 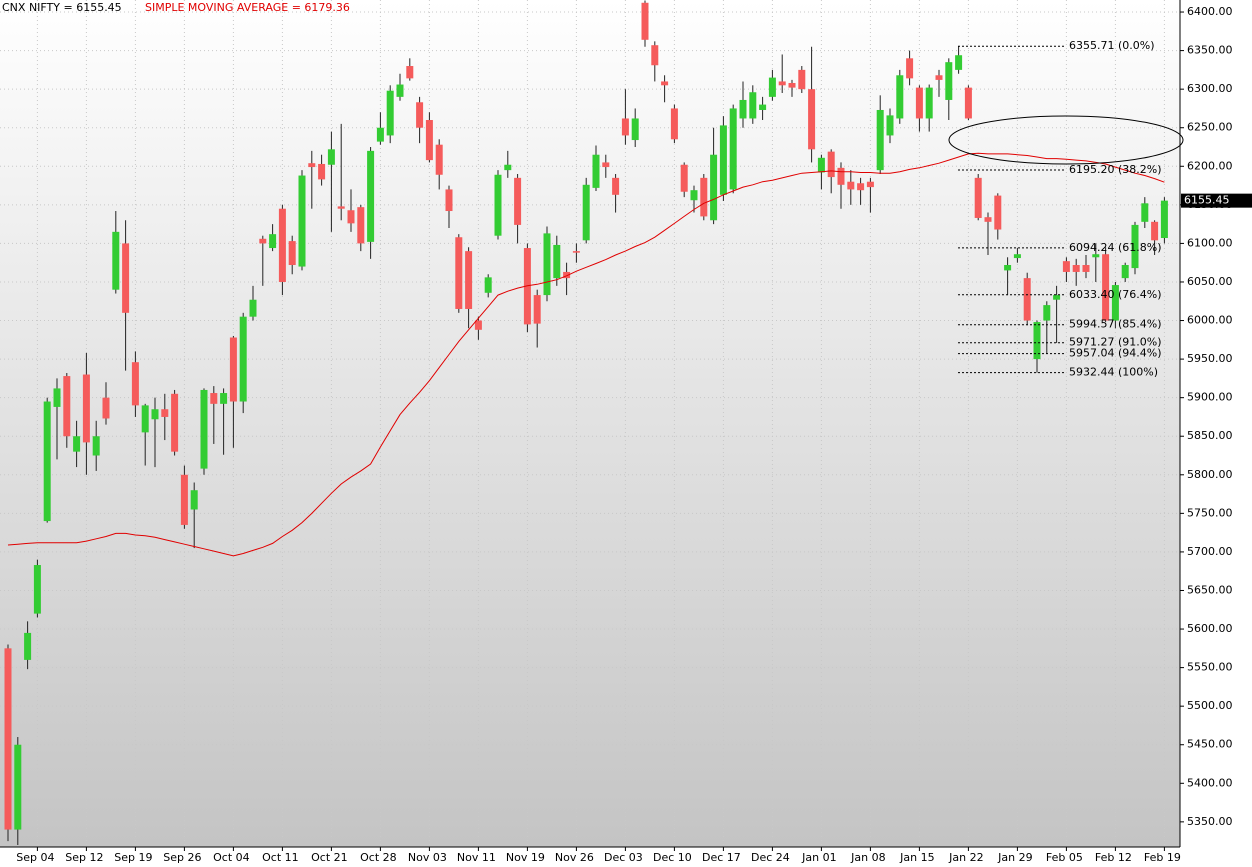 I want to click on y-tick-label: 5450.00, so click(x=1210, y=744).